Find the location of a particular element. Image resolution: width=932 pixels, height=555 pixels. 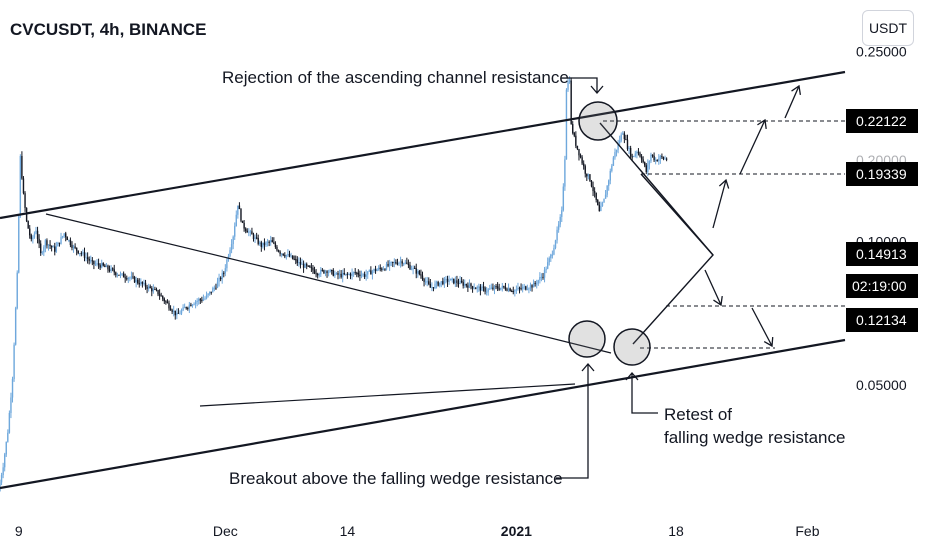

falling-wedge-support-line is located at coordinates (387, 395).